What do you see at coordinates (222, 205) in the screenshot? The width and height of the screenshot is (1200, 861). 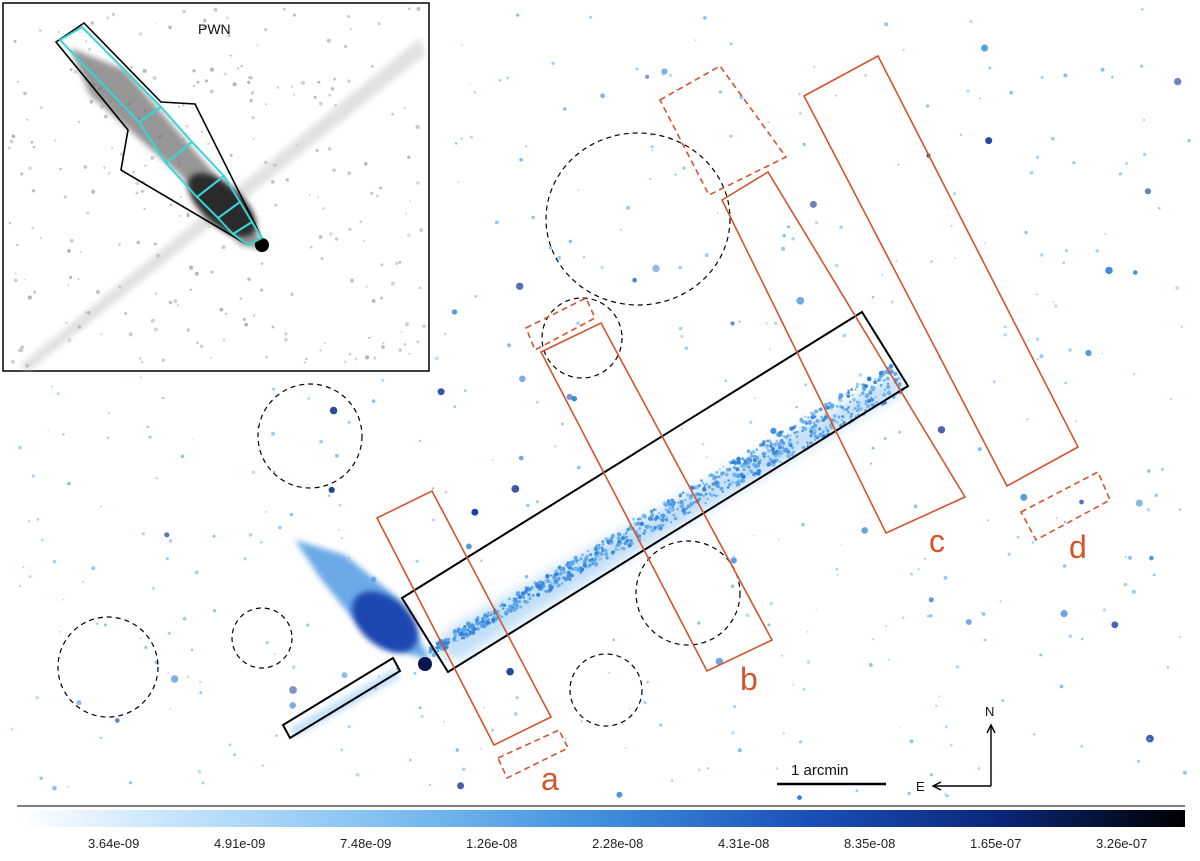 I see `inset-core` at bounding box center [222, 205].